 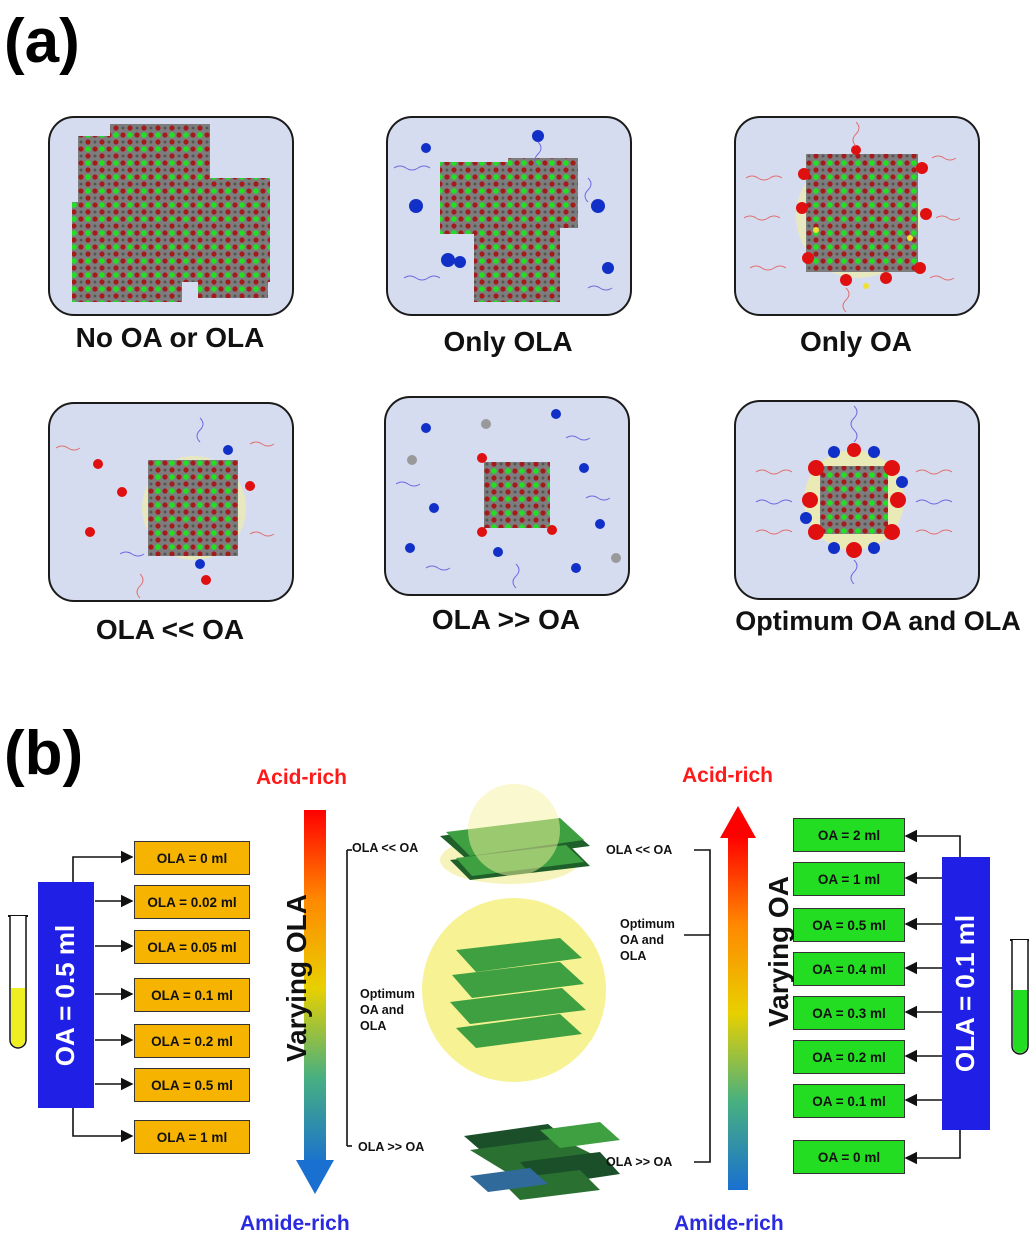 I want to click on oa-box-5: OA = 0.2 ml, so click(x=849, y=1057).